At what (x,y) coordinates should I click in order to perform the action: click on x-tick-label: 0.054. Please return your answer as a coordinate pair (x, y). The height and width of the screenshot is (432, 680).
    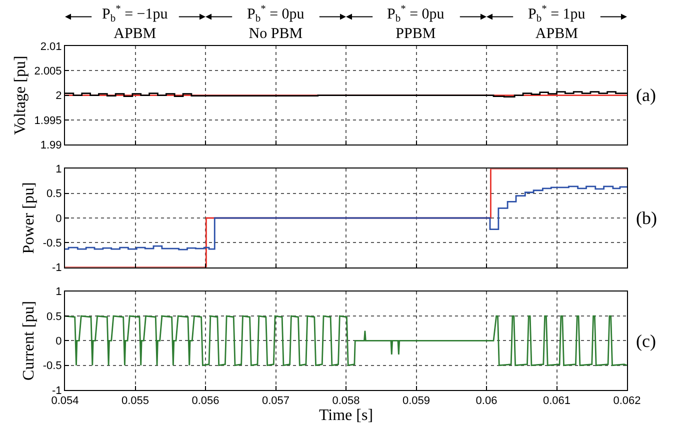
    Looking at the image, I should click on (65, 401).